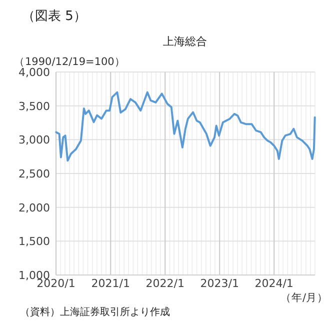 This screenshot has height=329, width=335. I want to click on x-axis-title: （年/月）, so click(304, 298).